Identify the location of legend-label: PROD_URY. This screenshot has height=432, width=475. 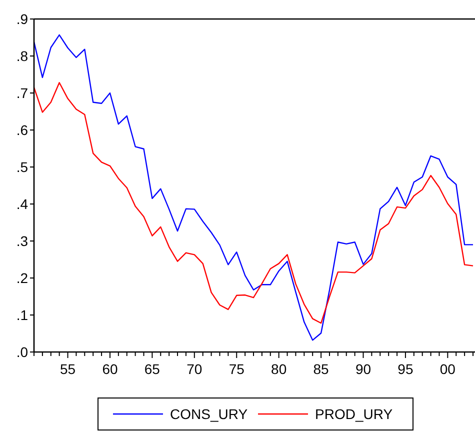
(354, 414).